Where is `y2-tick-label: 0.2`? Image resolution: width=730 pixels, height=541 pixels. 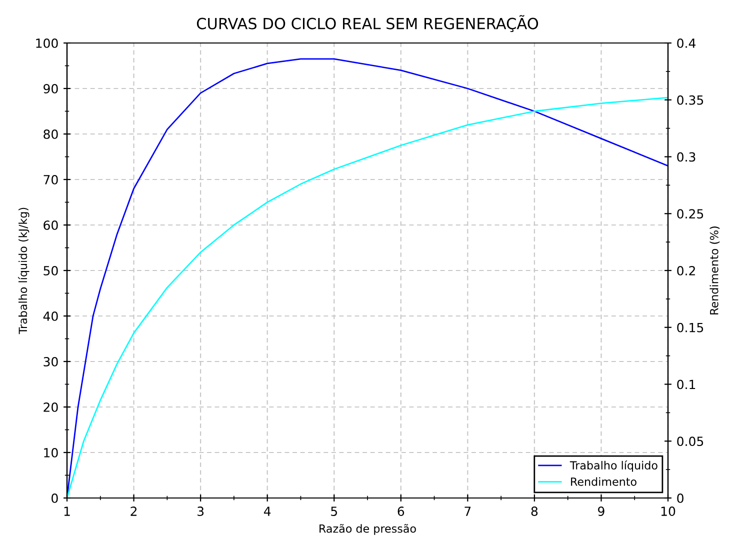 y2-tick-label: 0.2 is located at coordinates (686, 271).